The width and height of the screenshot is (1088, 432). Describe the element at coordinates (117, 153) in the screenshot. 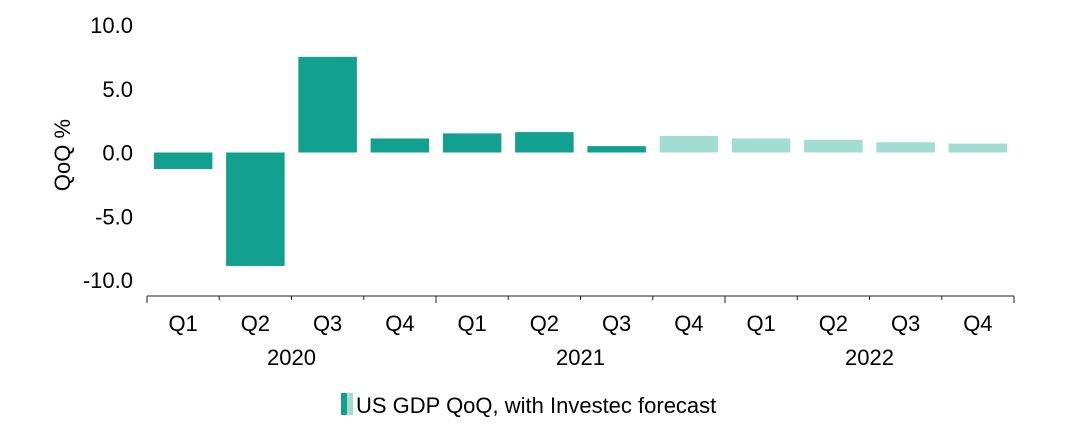

I see `y-tick-label: 0.0` at that location.